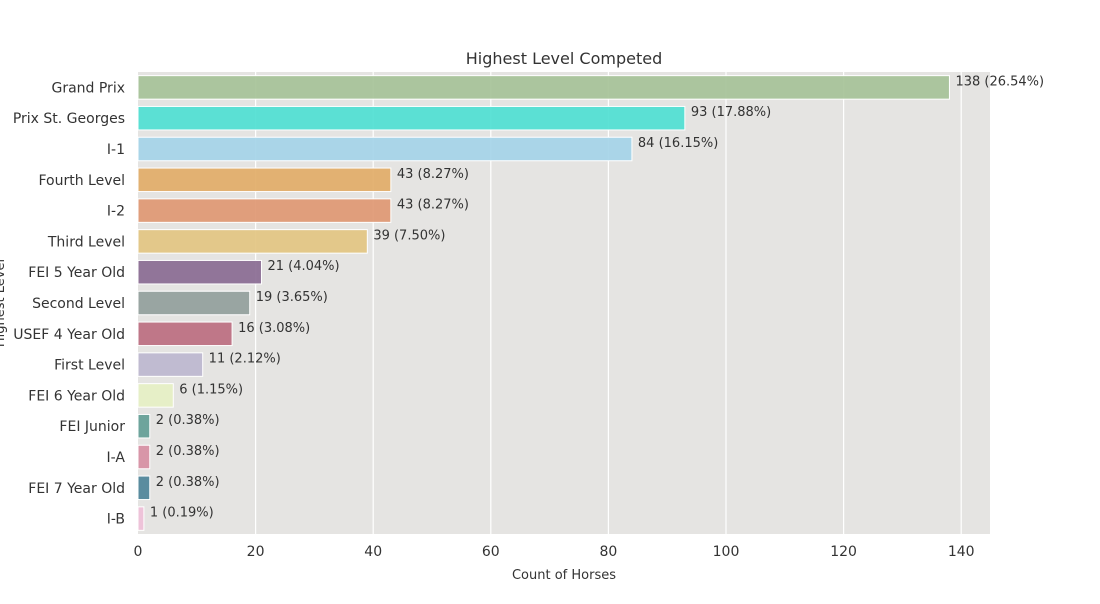 This screenshot has width=1100, height=604. I want to click on chart-title: Highest Level Competed, so click(564, 58).